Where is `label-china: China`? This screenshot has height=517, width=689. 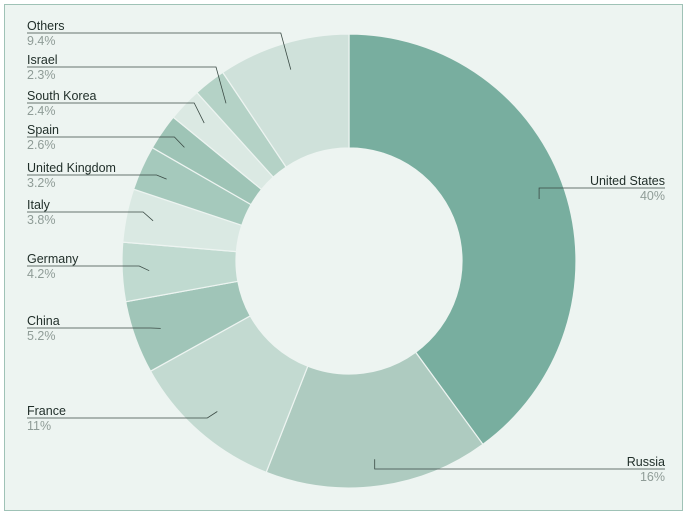
label-china: China is located at coordinates (43, 321).